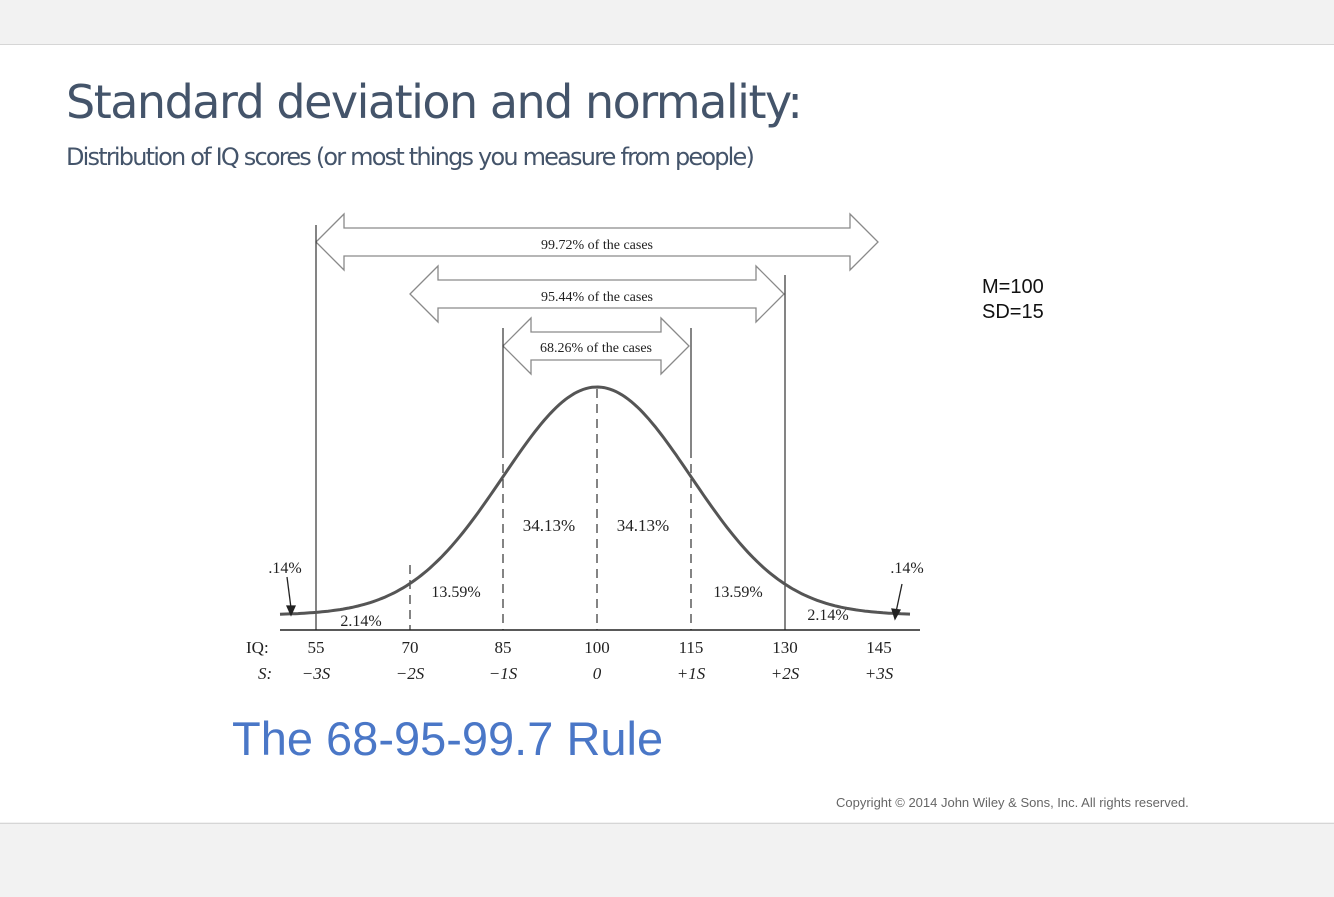 The height and width of the screenshot is (897, 1334). Describe the element at coordinates (257, 647) in the screenshot. I see `iq-row-label: IQ:` at that location.